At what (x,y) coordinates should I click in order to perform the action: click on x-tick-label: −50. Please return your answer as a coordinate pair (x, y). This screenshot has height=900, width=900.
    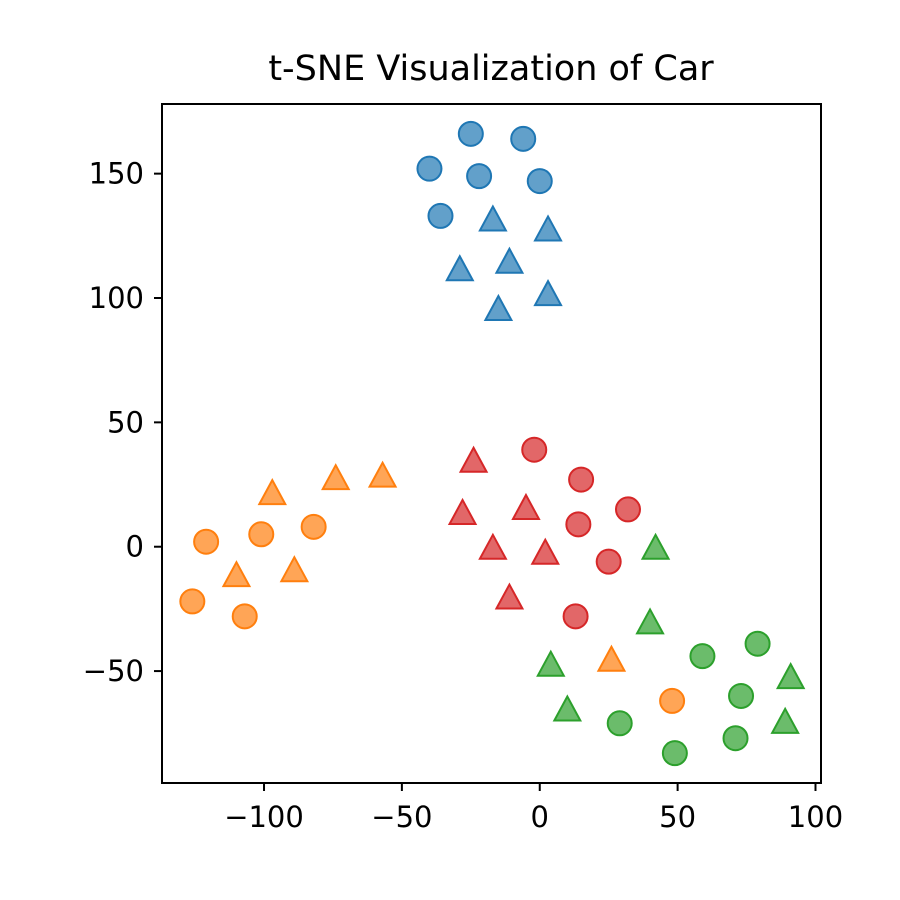
    Looking at the image, I should click on (401, 817).